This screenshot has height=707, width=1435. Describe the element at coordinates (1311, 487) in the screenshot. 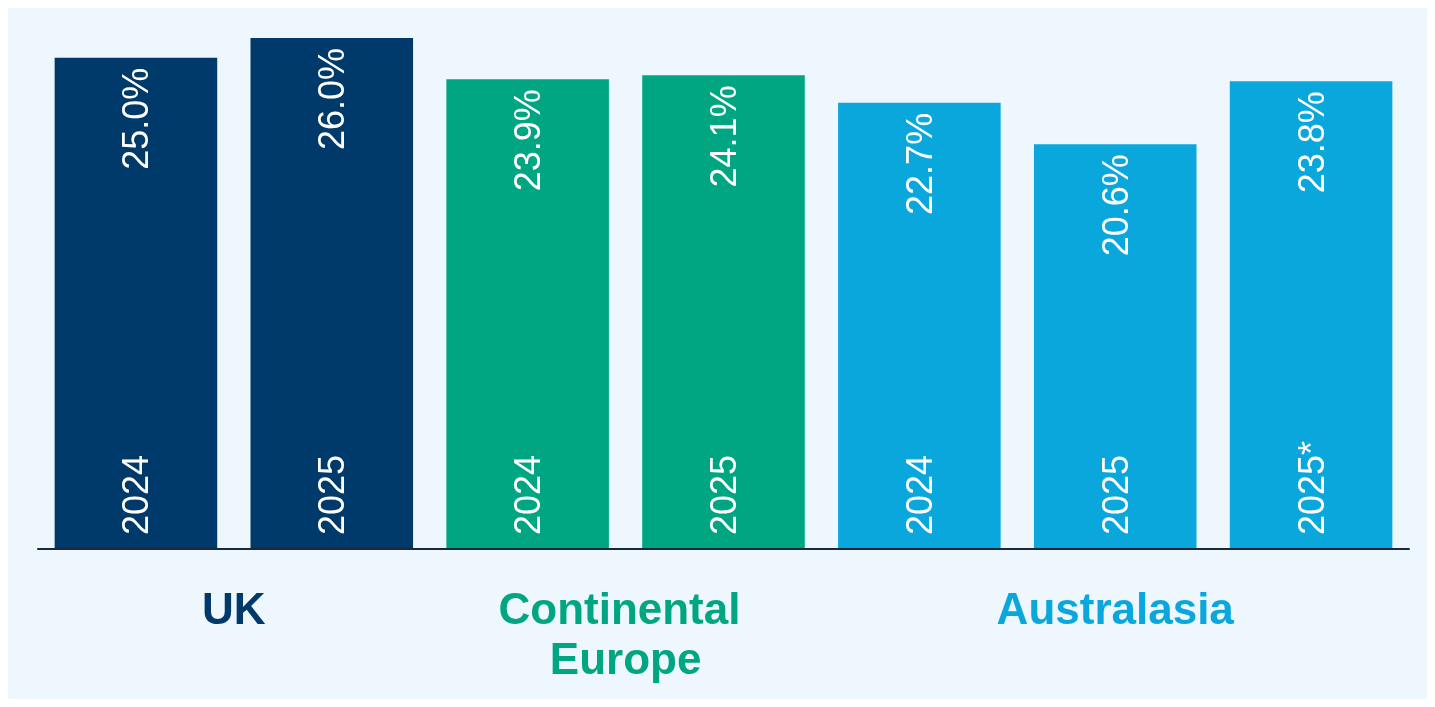

I see `x-tick-label: 2025*` at that location.